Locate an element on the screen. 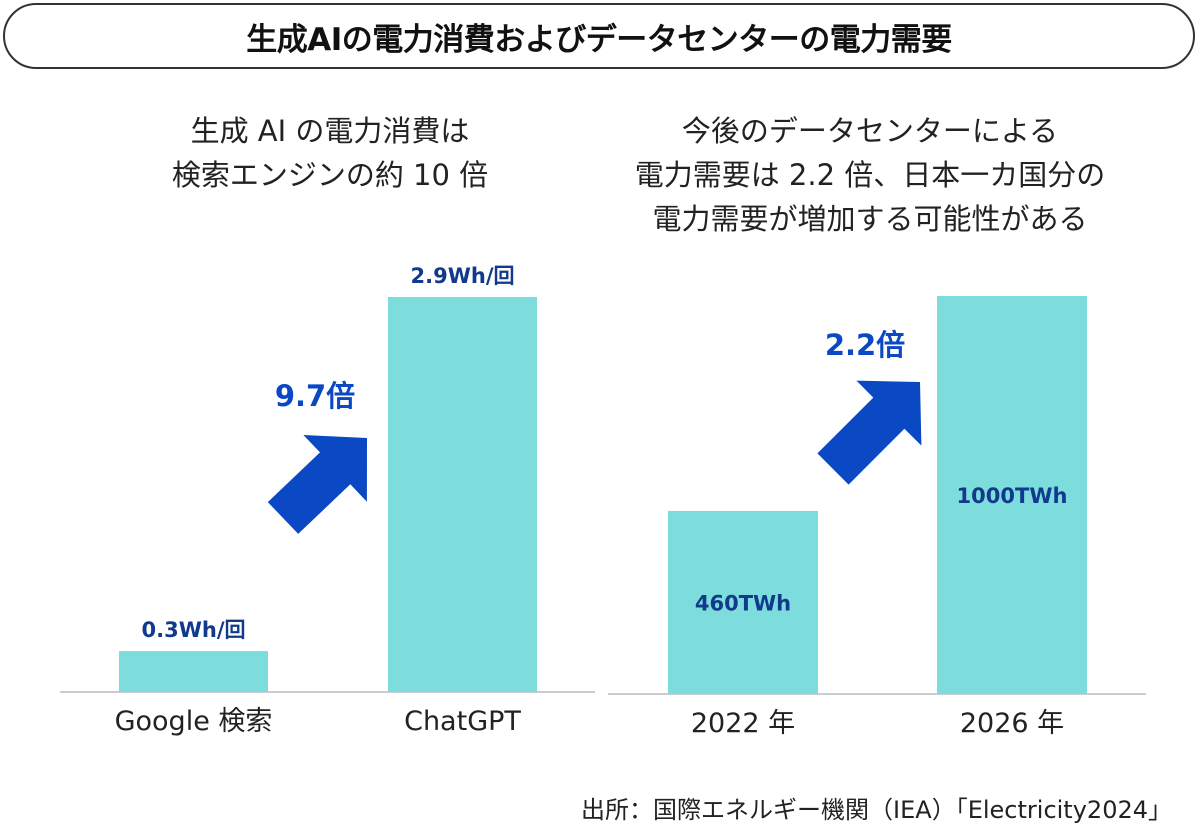  chart-1-category-label-1: Google 検索 is located at coordinates (194, 721).